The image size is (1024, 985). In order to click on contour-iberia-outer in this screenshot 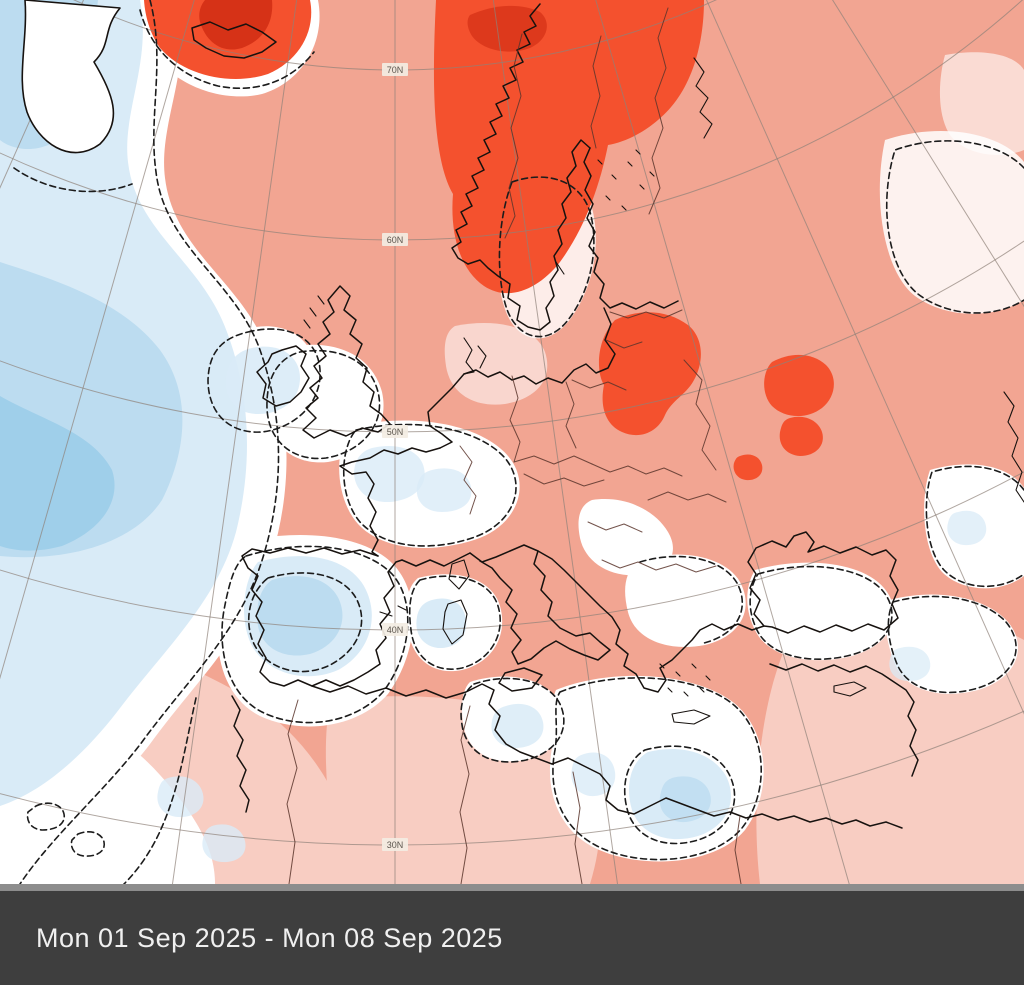, I will do `click(315, 634)`.